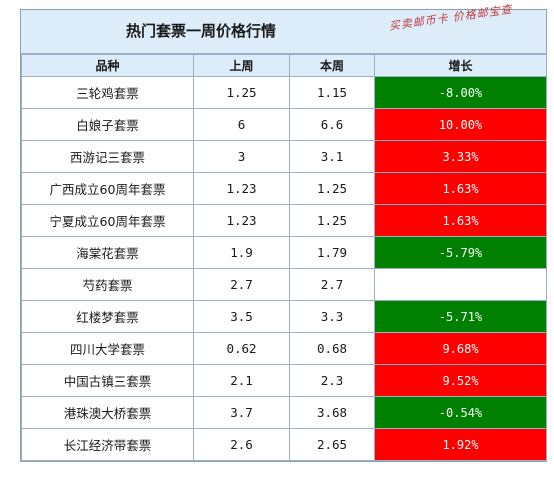 This screenshot has height=478, width=554. What do you see at coordinates (332, 413) in the screenshot?
I see `cell-this-week: 3.68` at bounding box center [332, 413].